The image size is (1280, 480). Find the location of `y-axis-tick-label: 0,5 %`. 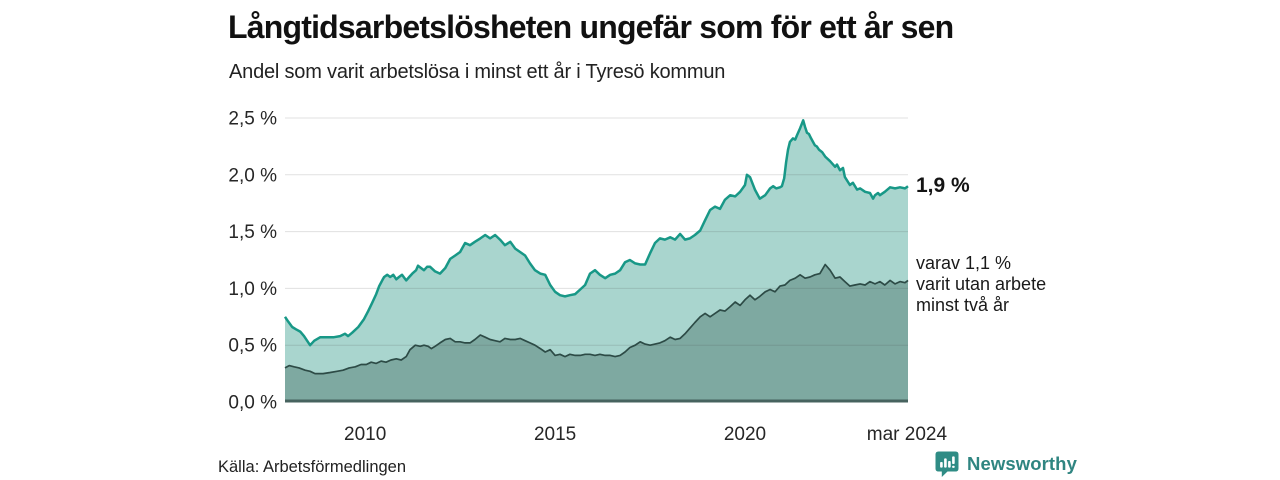

y-axis-tick-label: 0,5 % is located at coordinates (252, 346).